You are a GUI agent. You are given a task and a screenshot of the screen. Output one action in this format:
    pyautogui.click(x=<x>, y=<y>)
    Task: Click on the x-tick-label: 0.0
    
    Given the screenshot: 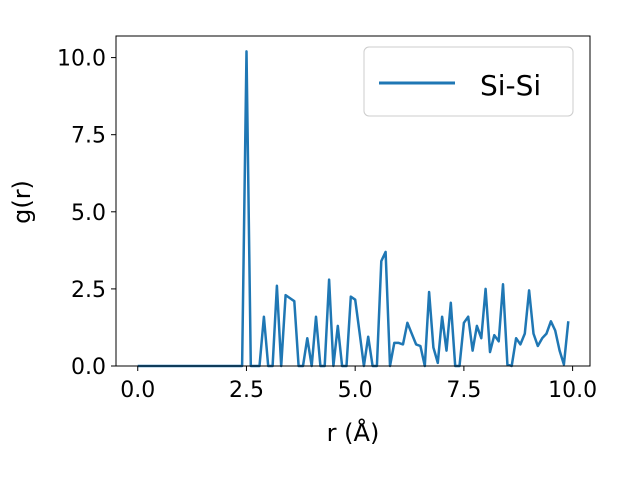 What is the action you would take?
    pyautogui.click(x=137, y=390)
    